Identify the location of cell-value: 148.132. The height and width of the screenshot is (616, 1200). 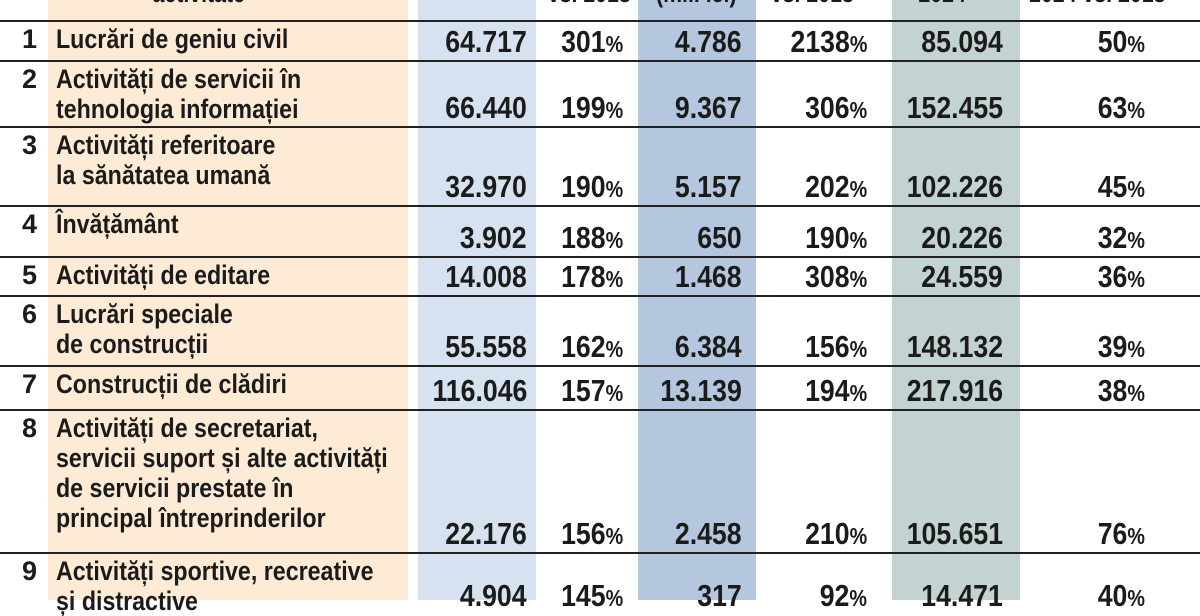
(954, 346).